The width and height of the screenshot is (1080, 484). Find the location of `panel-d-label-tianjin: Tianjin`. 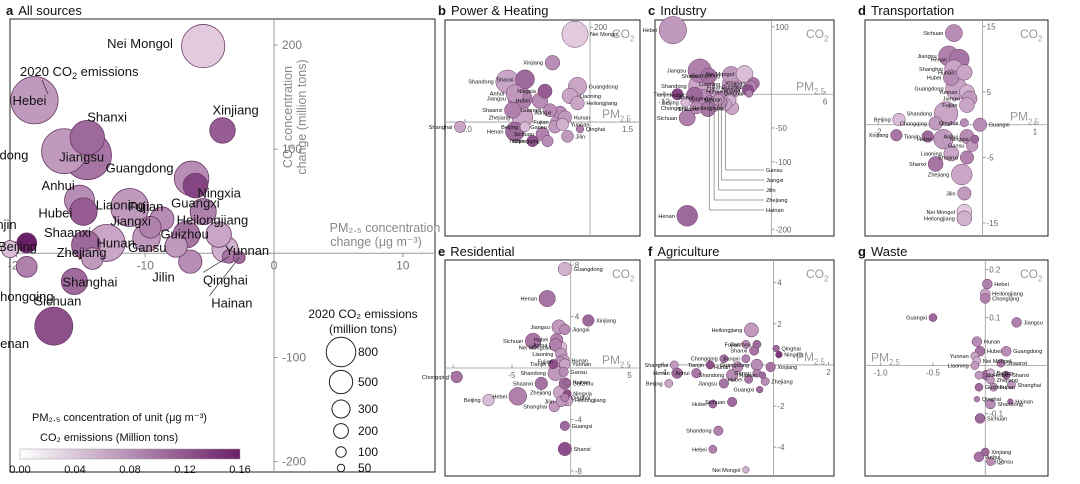

panel-d-label-tianjin: Tianjin is located at coordinates (912, 138).